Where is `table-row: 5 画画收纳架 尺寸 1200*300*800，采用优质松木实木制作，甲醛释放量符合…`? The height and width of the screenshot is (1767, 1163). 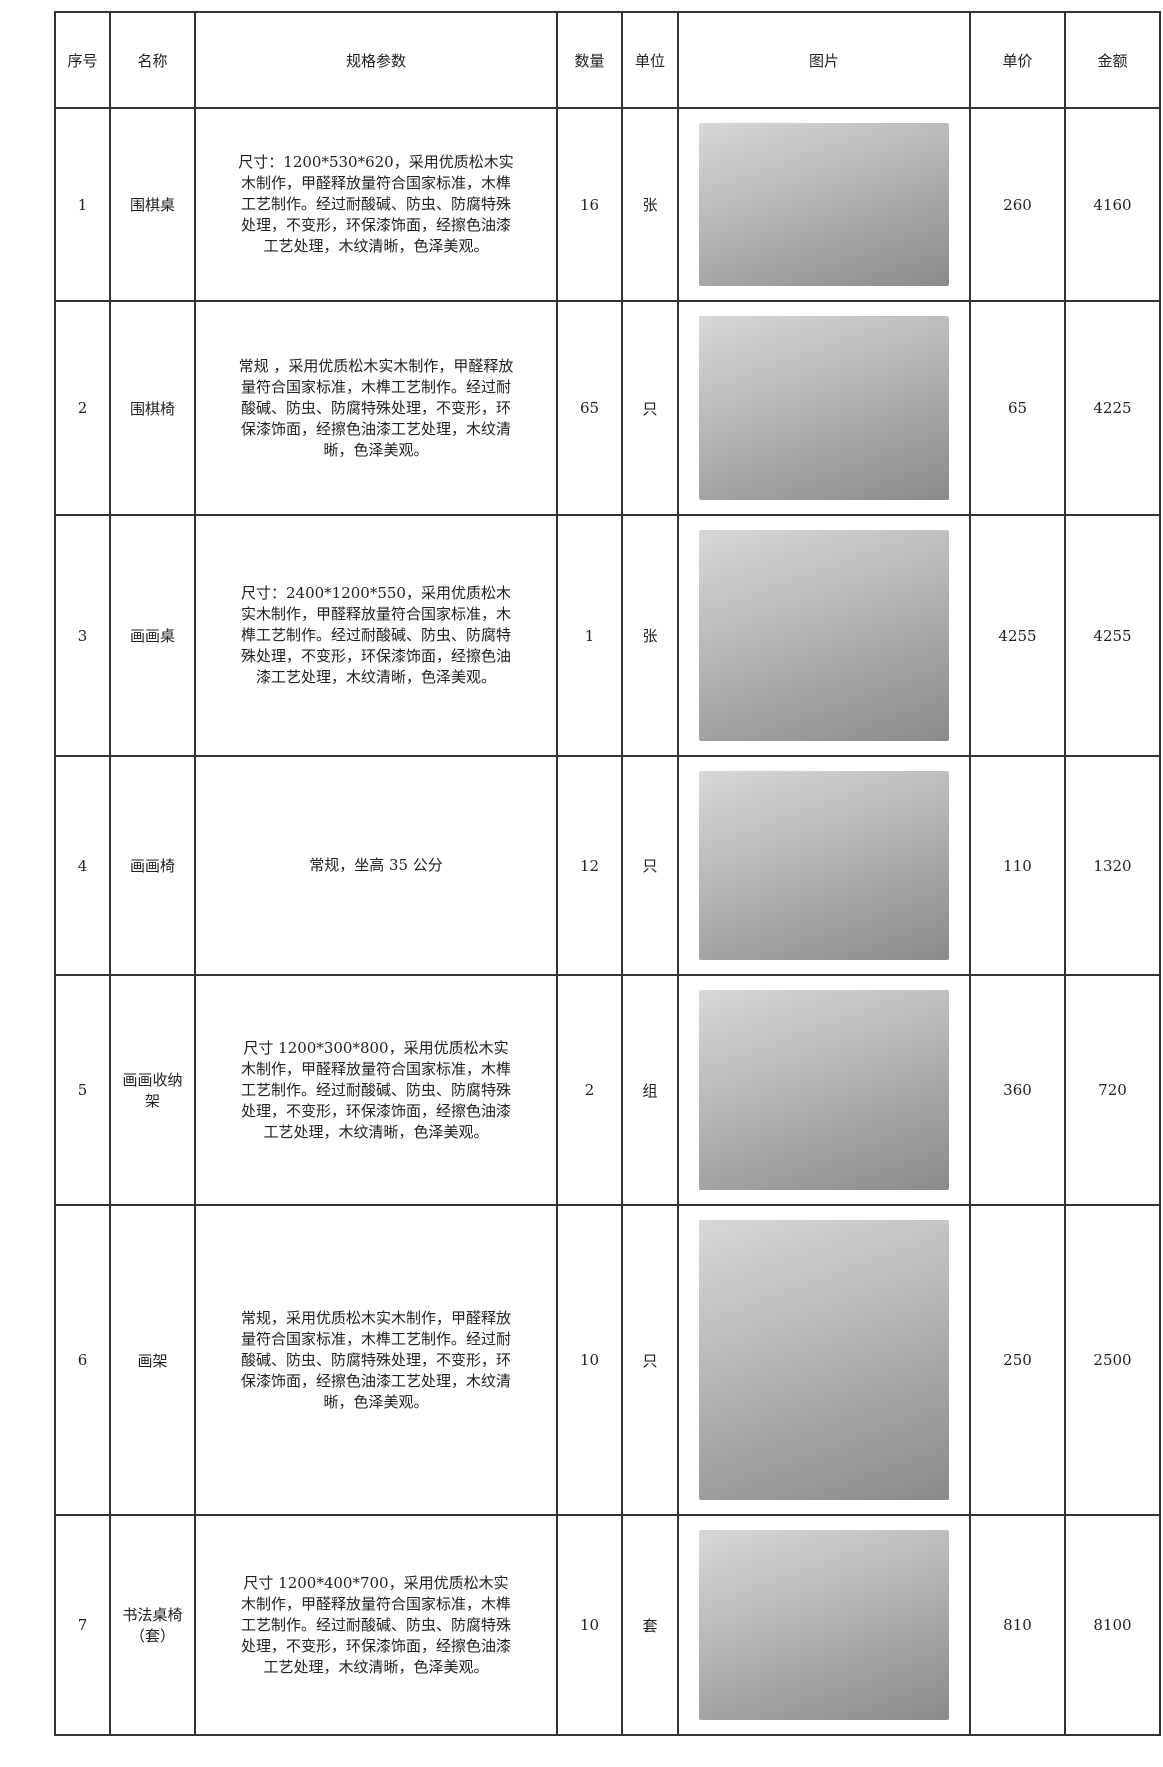
table-row: 5 画画收纳架 尺寸 1200*300*800，采用优质松木实木制作，甲醛释放量符合… is located at coordinates (607, 1090).